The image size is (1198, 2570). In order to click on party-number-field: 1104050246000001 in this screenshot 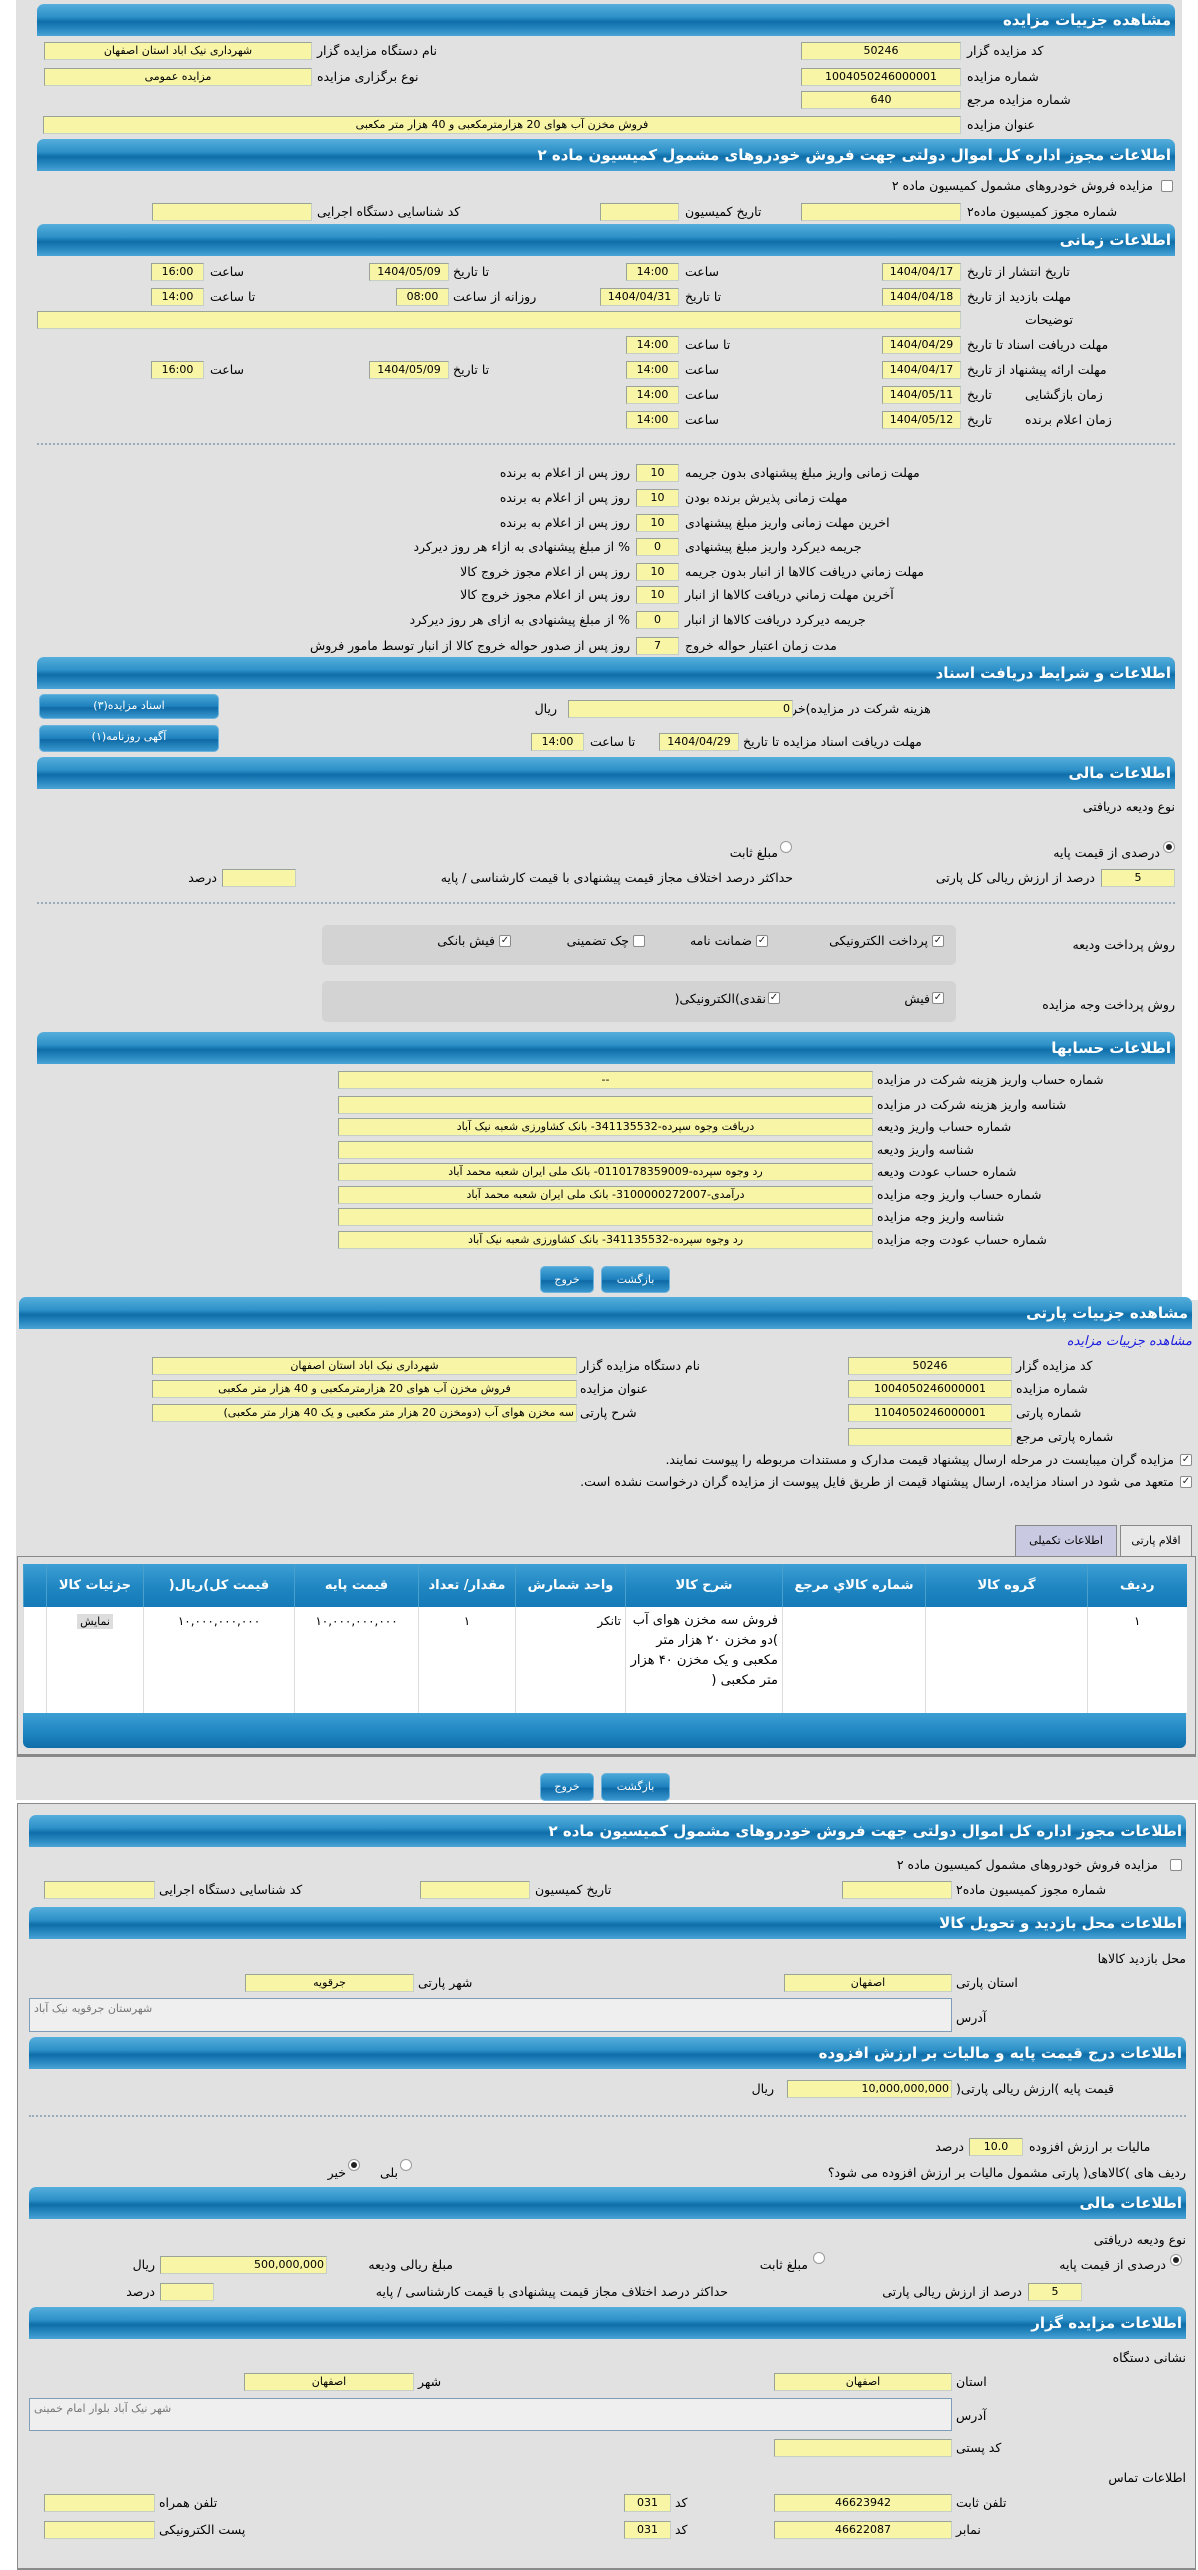, I will do `click(930, 1413)`.